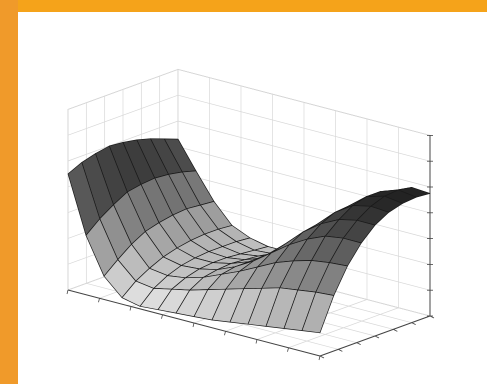  Describe the element at coordinates (243, 6) in the screenshot. I see `frame-top-border` at that location.